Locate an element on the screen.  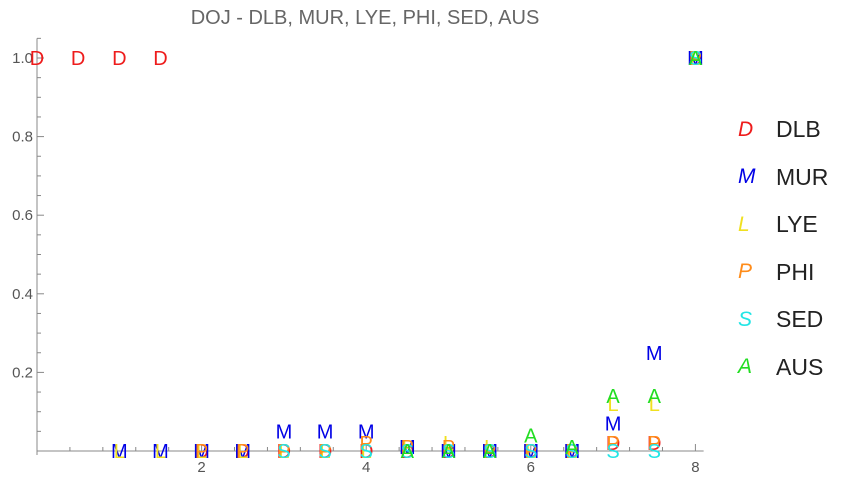
y-tick-label: 0.4 is located at coordinates (22, 294).